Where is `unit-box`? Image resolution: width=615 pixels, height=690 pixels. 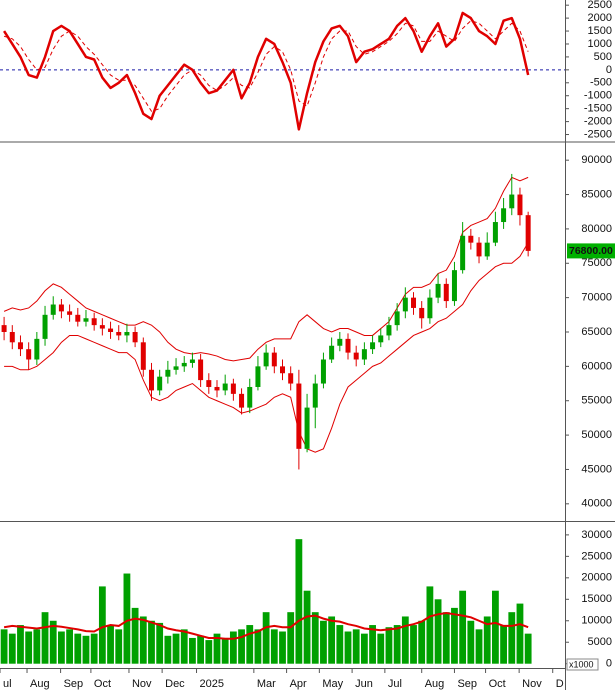 unit-box is located at coordinates (582, 664).